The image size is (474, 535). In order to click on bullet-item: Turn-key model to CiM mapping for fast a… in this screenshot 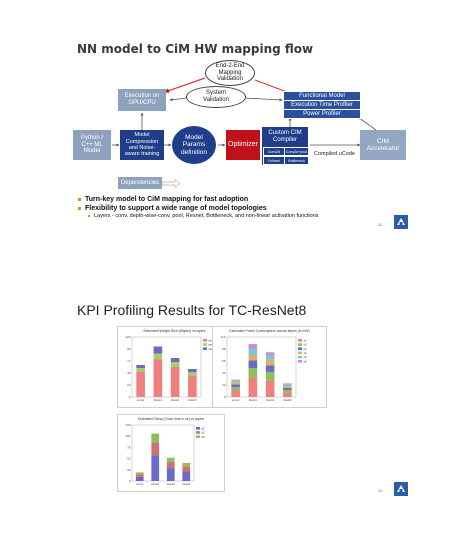, I will do `click(198, 199)`.